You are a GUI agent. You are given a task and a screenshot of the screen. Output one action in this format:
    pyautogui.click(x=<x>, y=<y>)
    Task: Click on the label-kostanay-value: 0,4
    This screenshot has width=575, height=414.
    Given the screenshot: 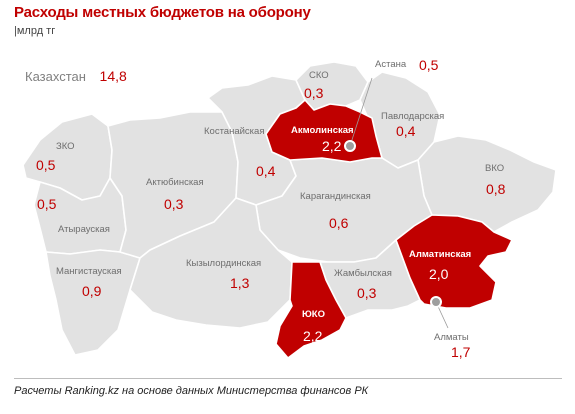 What is the action you would take?
    pyautogui.click(x=266, y=171)
    